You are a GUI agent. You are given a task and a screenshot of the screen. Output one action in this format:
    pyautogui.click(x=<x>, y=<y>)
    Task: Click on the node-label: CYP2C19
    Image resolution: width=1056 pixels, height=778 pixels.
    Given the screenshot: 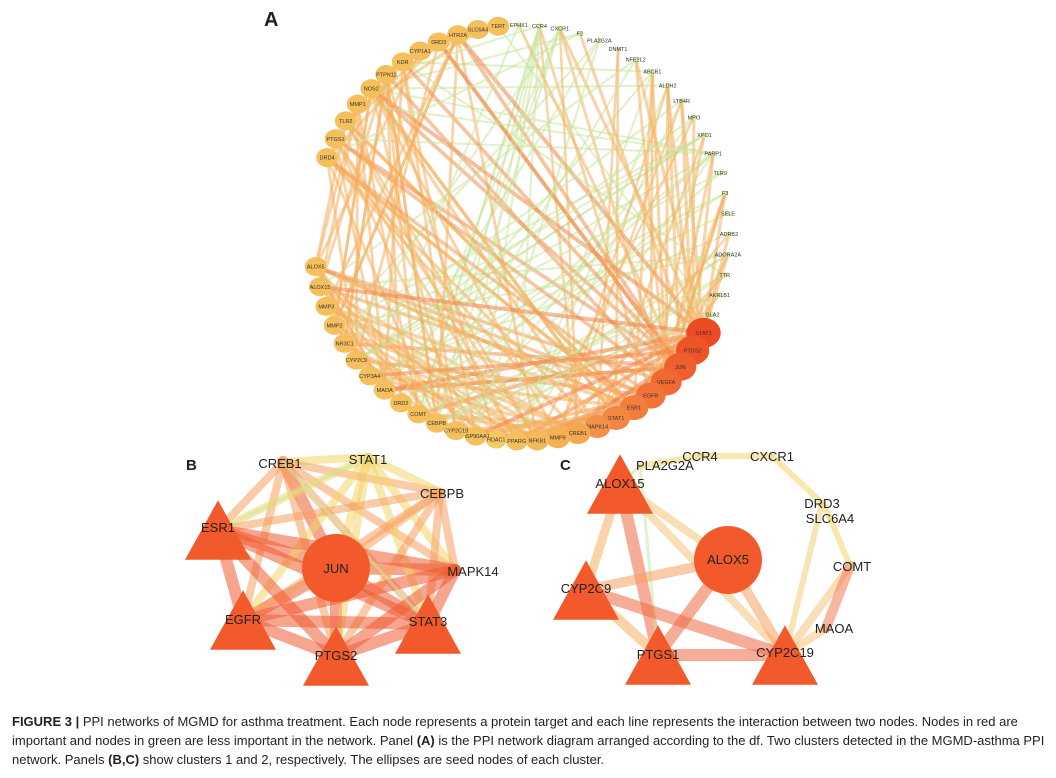 What is the action you would take?
    pyautogui.click(x=785, y=652)
    